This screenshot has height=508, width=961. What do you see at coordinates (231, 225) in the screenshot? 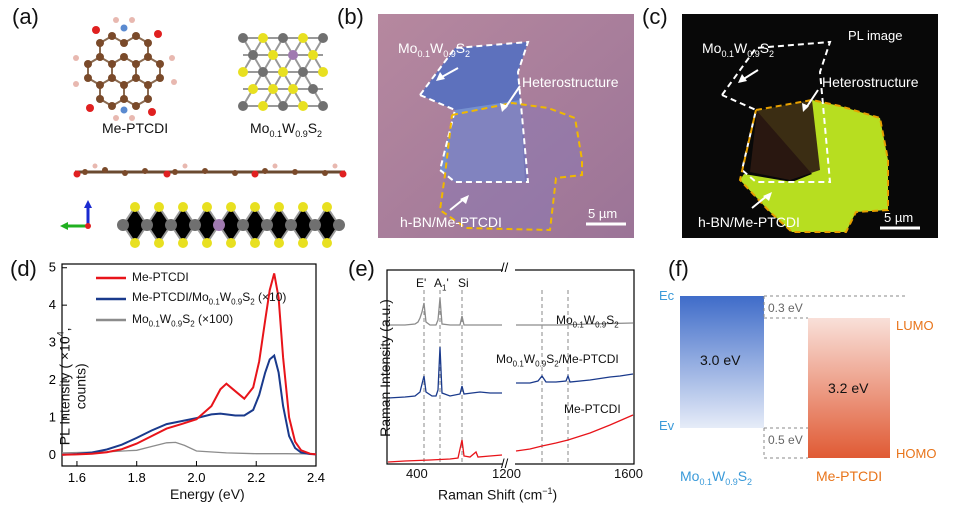
I see `mows2-side-view-icon` at bounding box center [231, 225].